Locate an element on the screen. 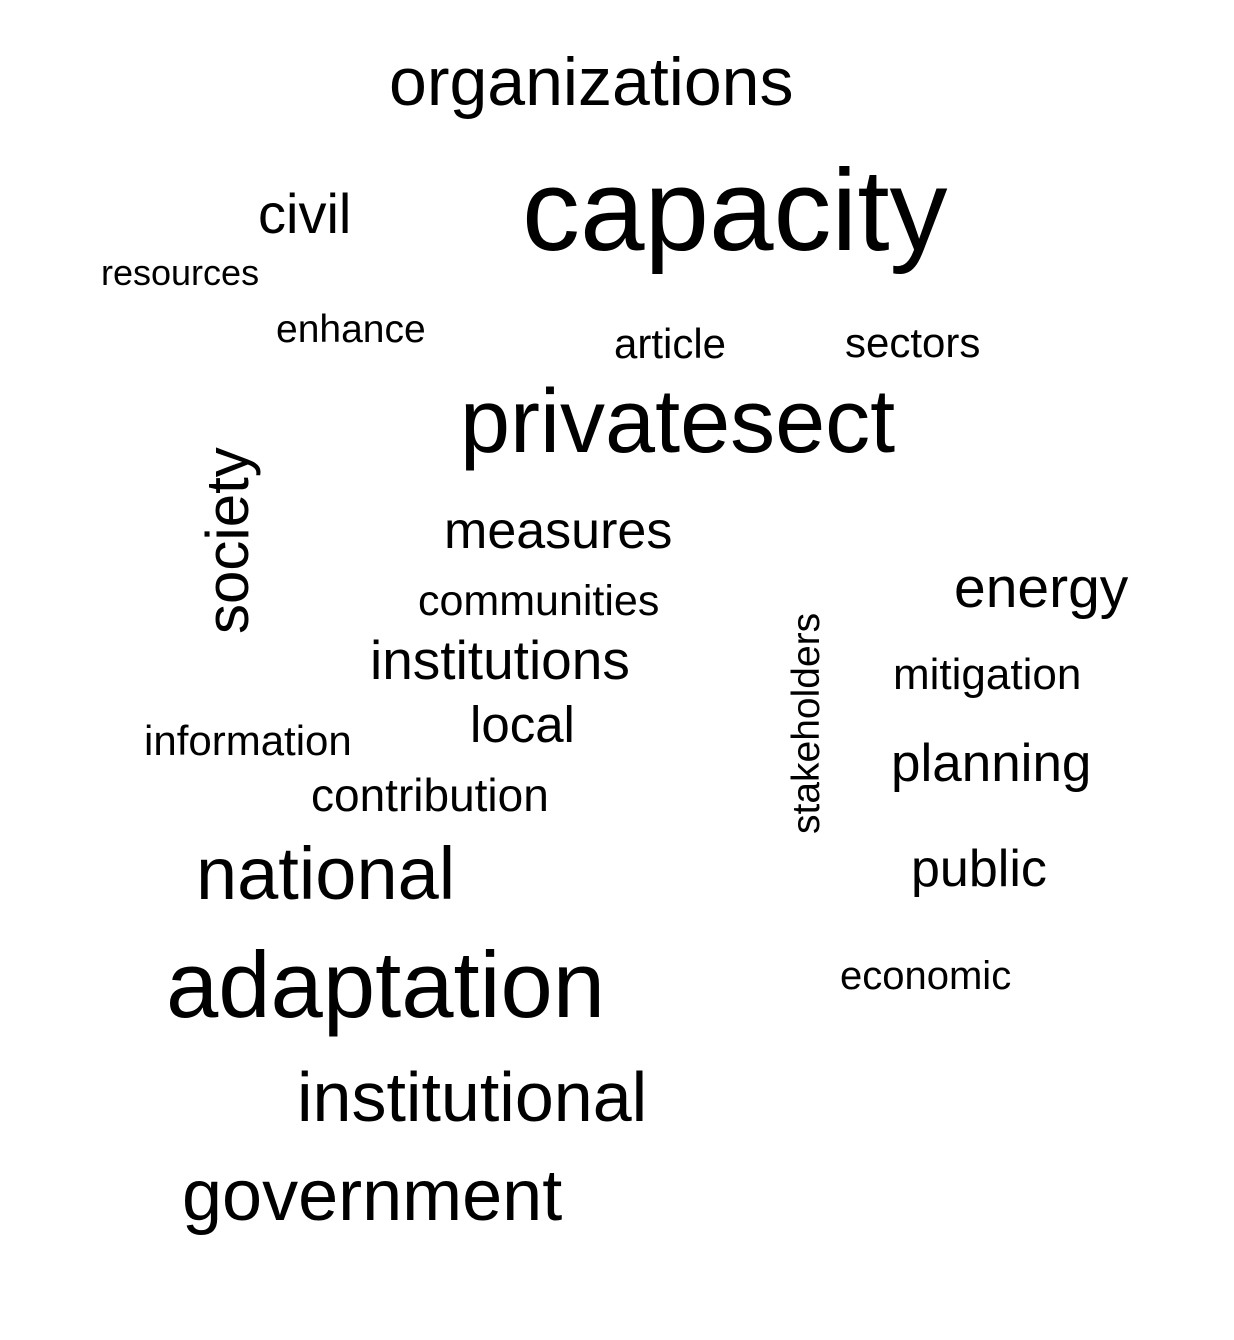 This screenshot has height=1340, width=1234. word-contribution: contribution is located at coordinates (430, 795).